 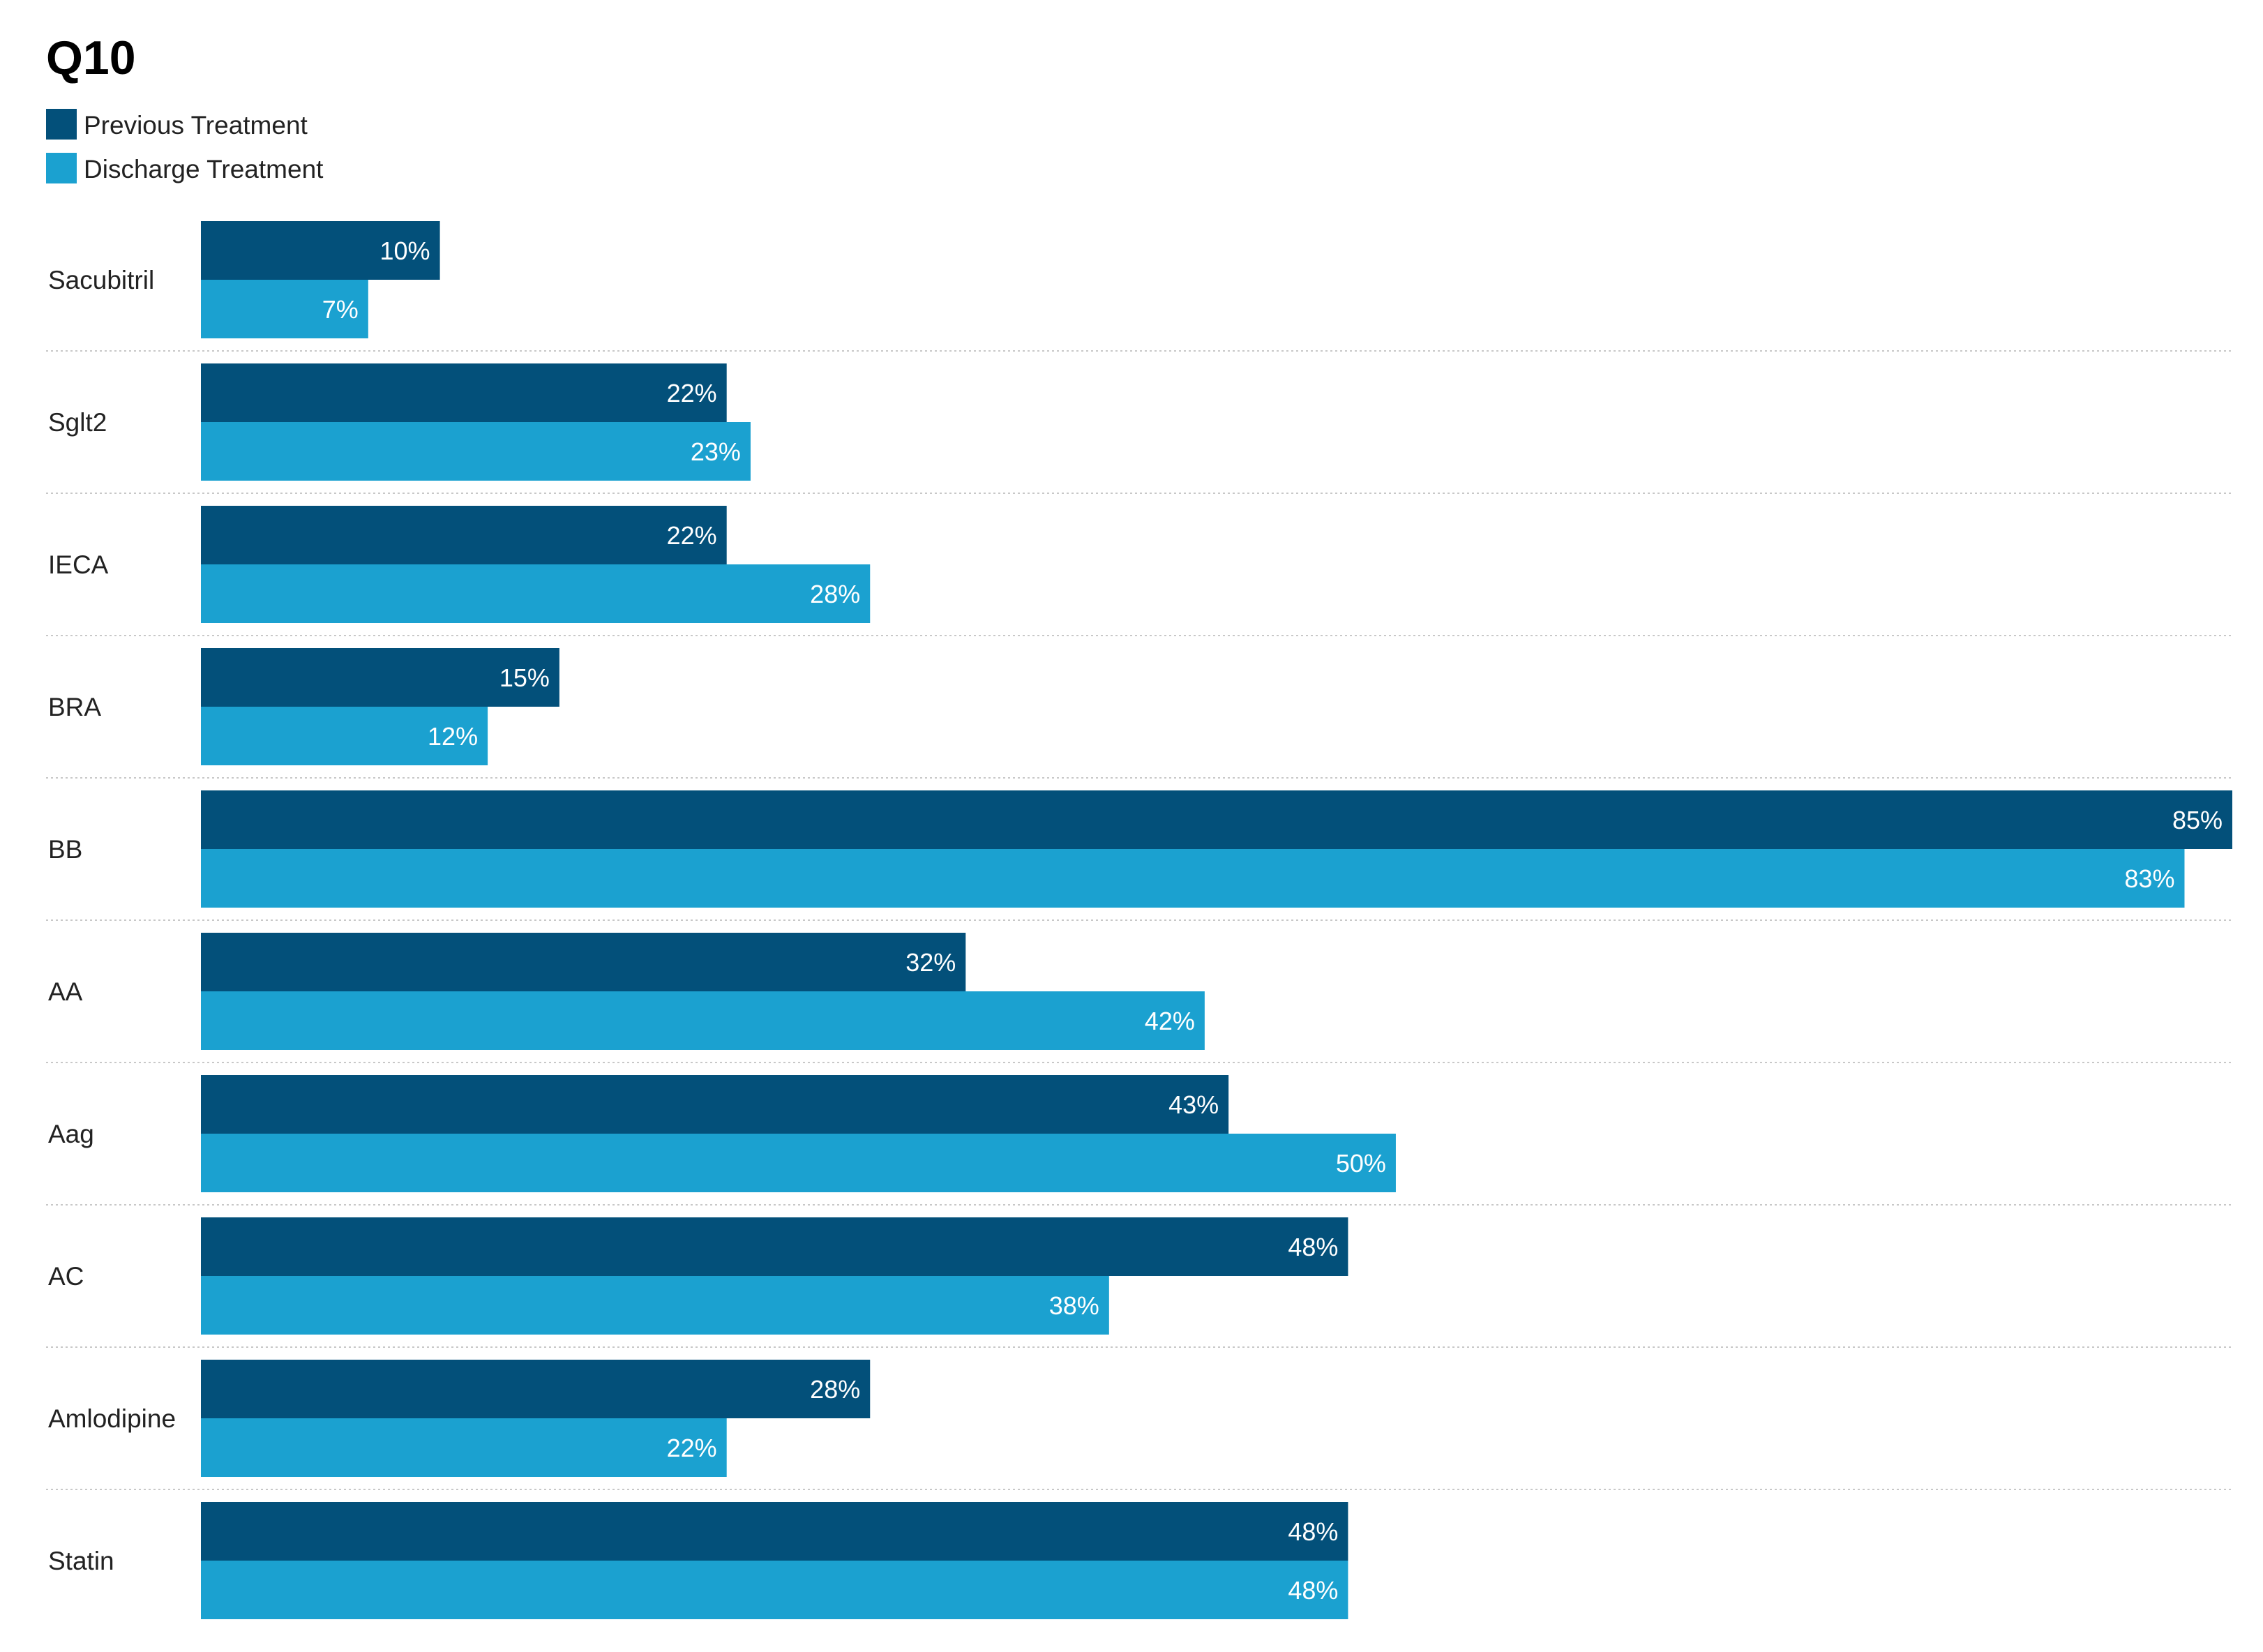 What do you see at coordinates (835, 594) in the screenshot?
I see `value-label-discharge-treatment-ieca: 28%` at bounding box center [835, 594].